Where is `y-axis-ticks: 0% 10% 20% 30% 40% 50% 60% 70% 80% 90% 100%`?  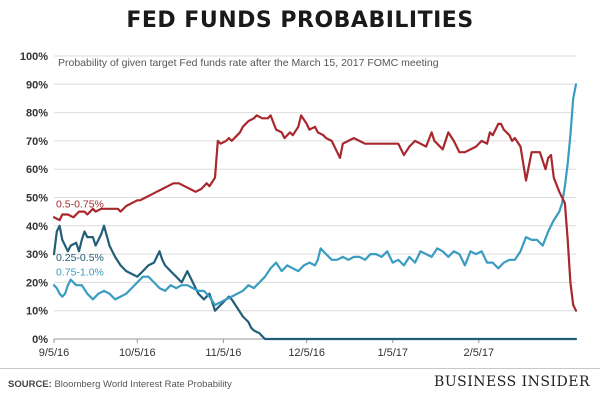
y-axis-ticks: 0% 10% 20% 30% 40% 50% 60% 70% 80% 90% 100% is located at coordinates (34, 198).